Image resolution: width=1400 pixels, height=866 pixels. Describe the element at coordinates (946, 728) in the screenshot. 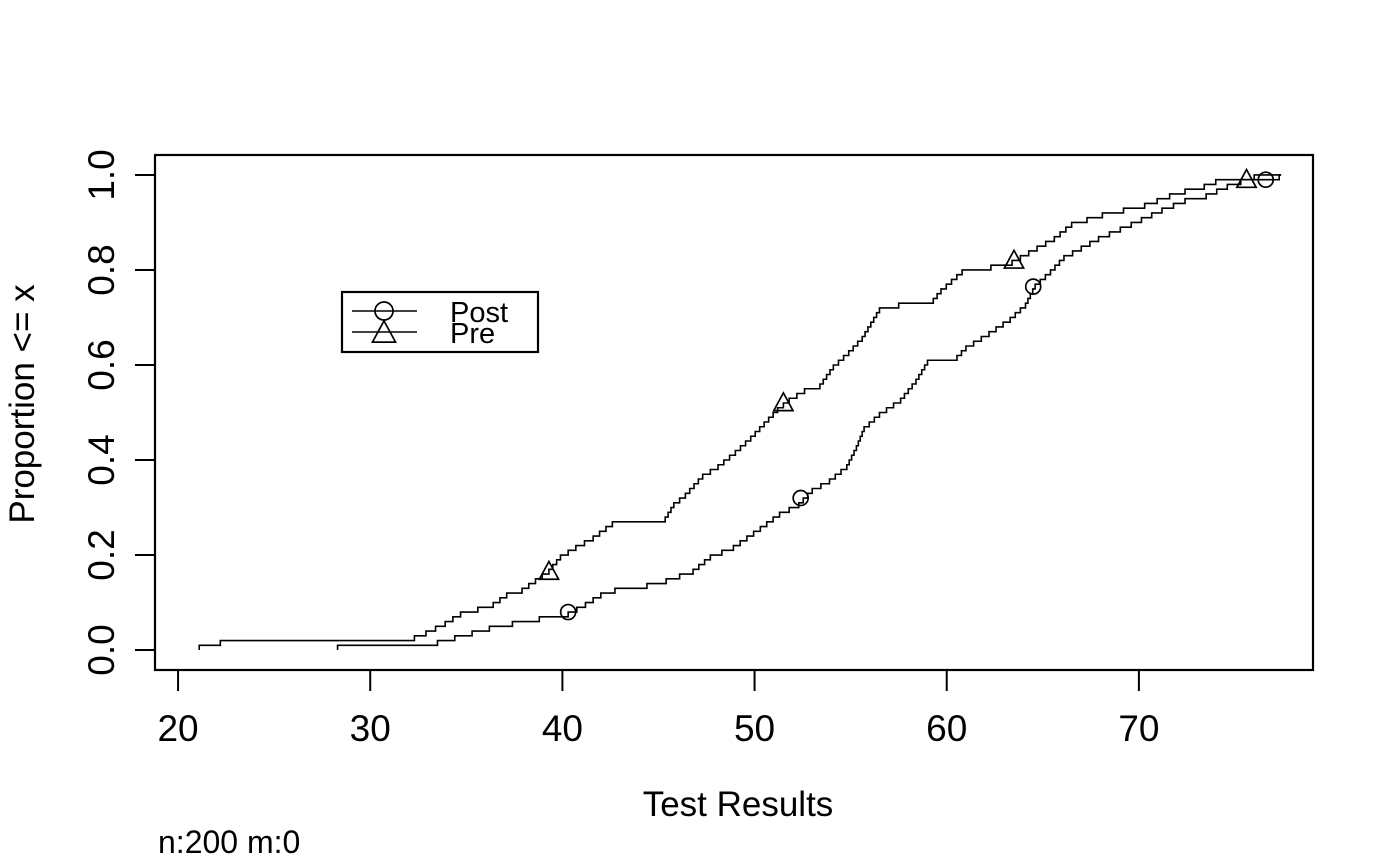

I see `x-tick-label: 60` at that location.